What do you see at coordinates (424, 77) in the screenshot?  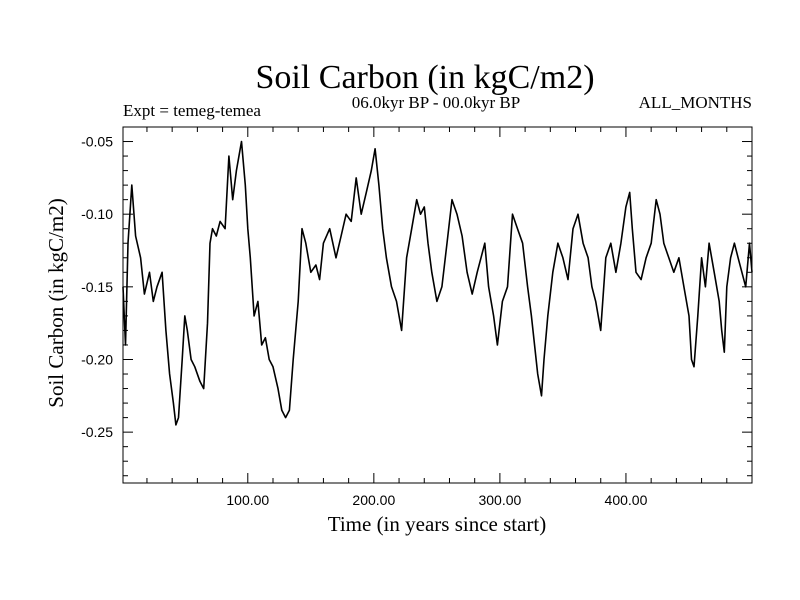 I see `chart-title: Soil Carbon (in kgC/m2)` at bounding box center [424, 77].